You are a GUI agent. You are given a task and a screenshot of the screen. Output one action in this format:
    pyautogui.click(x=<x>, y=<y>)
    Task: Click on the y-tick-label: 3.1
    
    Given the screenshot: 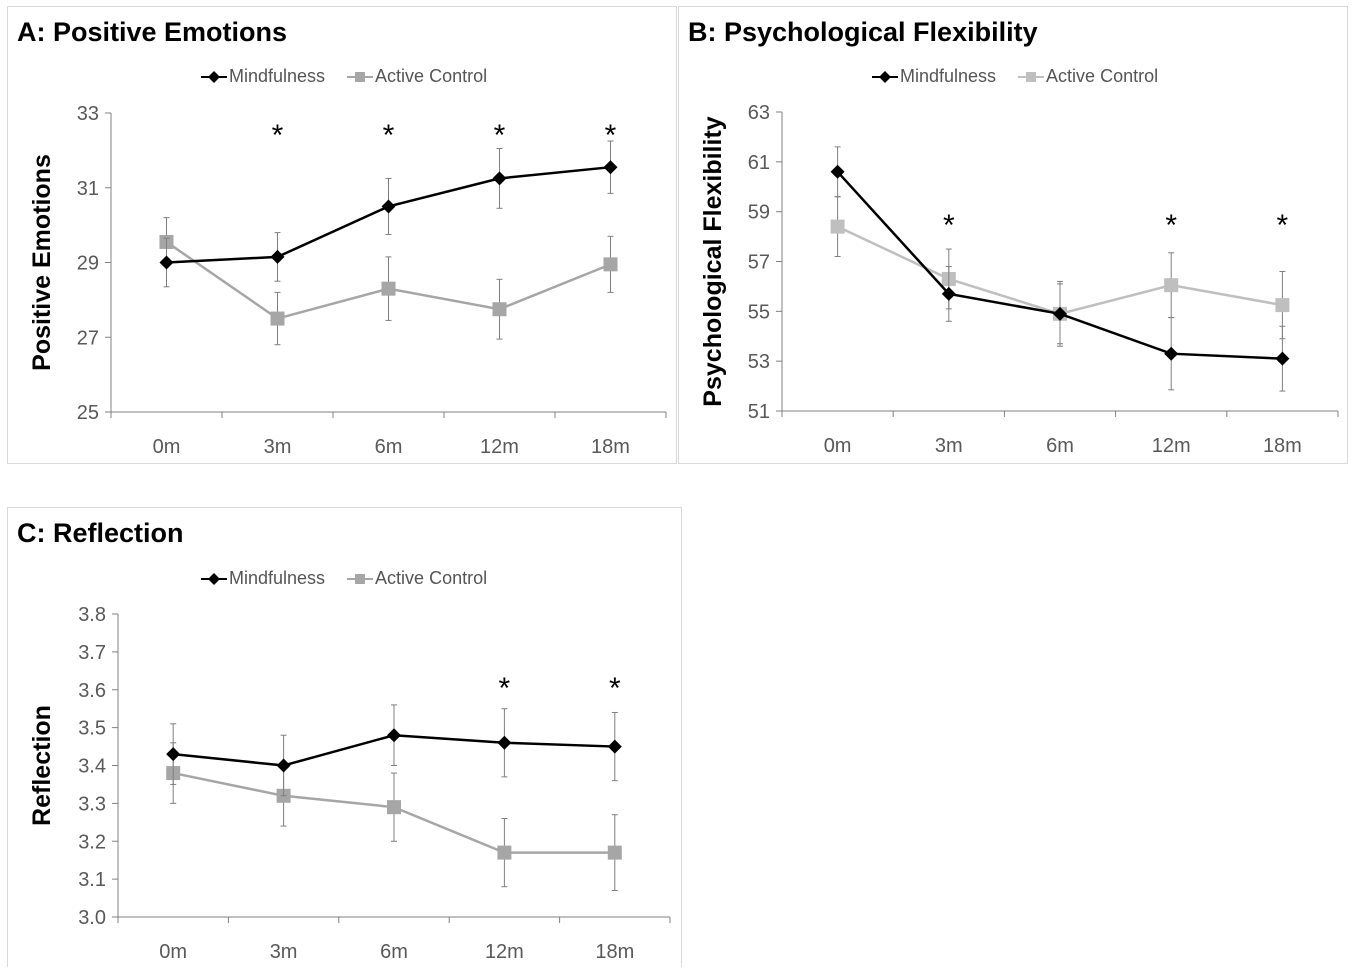 What is the action you would take?
    pyautogui.click(x=92, y=880)
    